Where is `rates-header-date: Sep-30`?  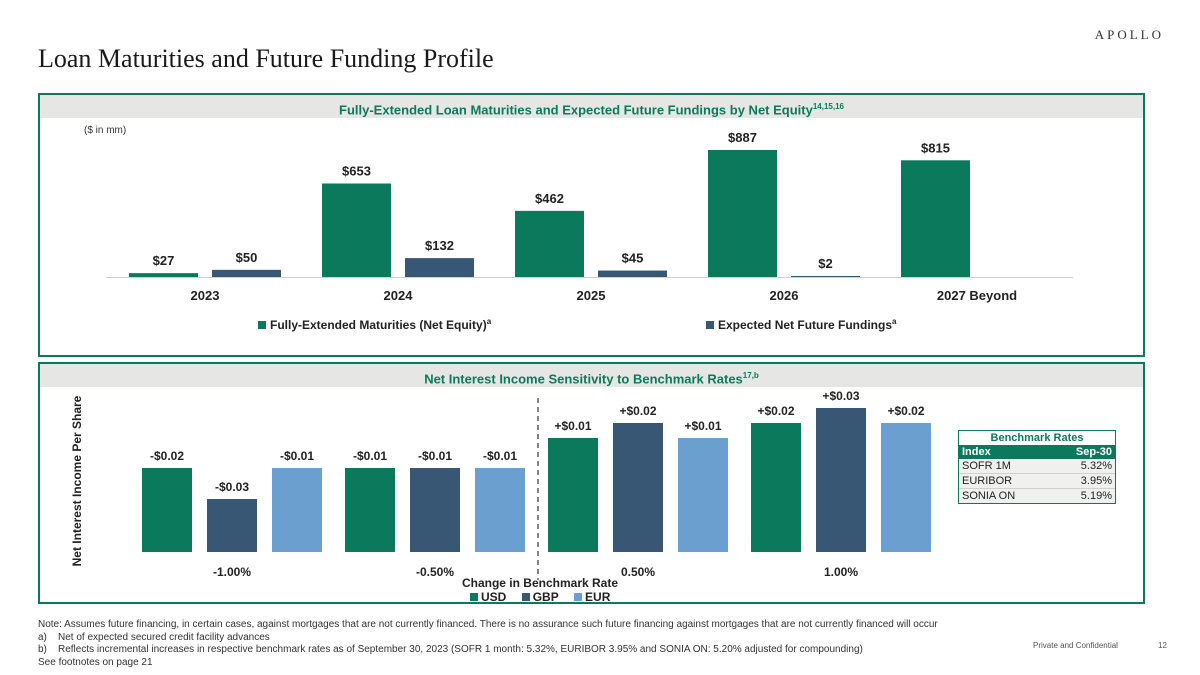
rates-header-date: Sep-30 is located at coordinates (1093, 452).